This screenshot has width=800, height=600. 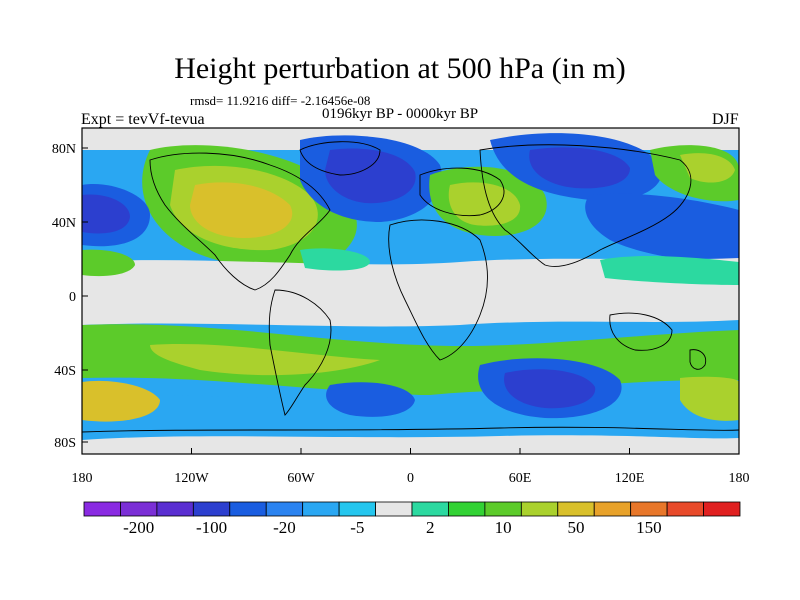 What do you see at coordinates (64, 149) in the screenshot?
I see `lat-tick-label: 80N` at bounding box center [64, 149].